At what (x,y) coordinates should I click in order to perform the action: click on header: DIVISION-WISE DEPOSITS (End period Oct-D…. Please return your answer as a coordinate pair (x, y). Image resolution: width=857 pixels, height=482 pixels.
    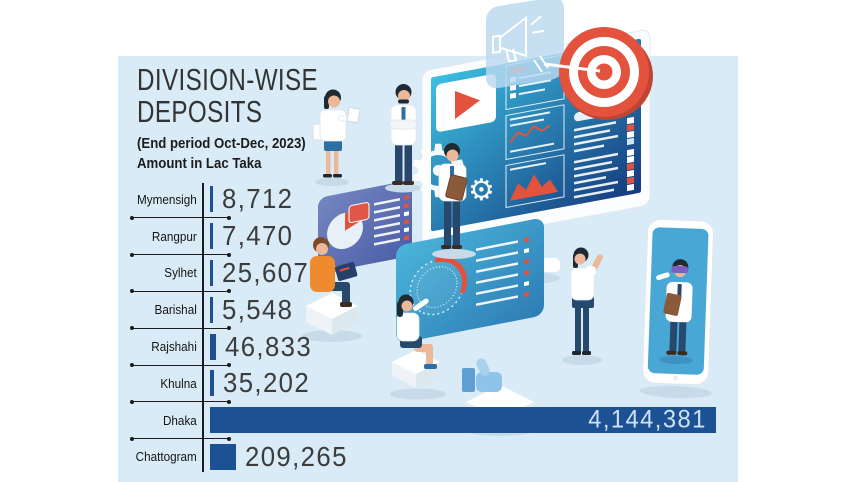
    Looking at the image, I should click on (253, 117).